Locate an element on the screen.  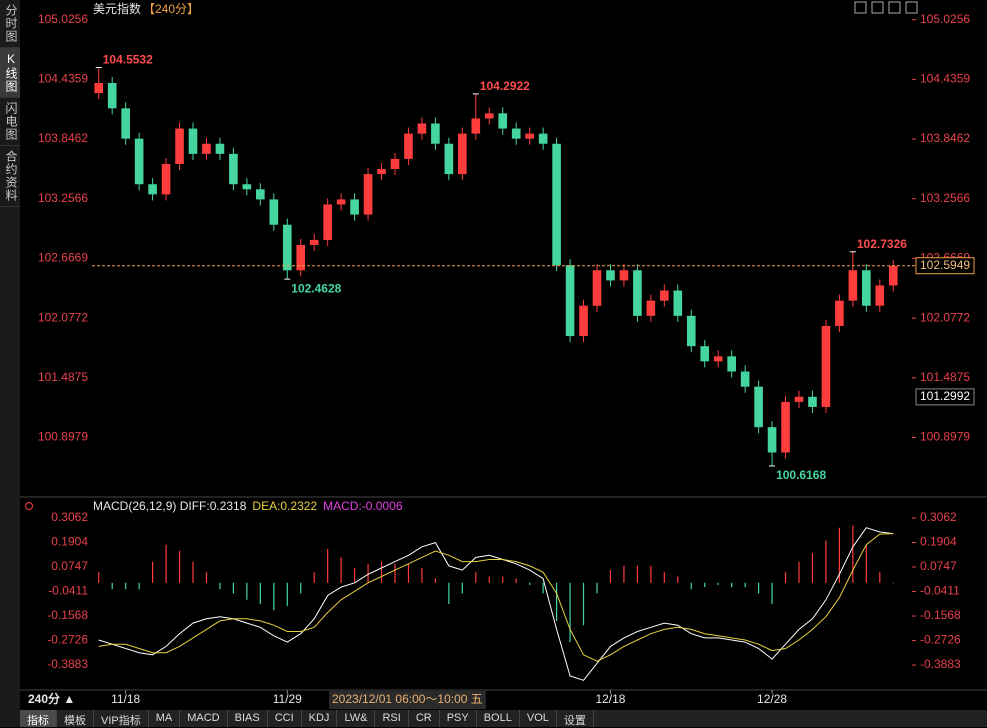
x-tick-label: 11/29 is located at coordinates (287, 699).